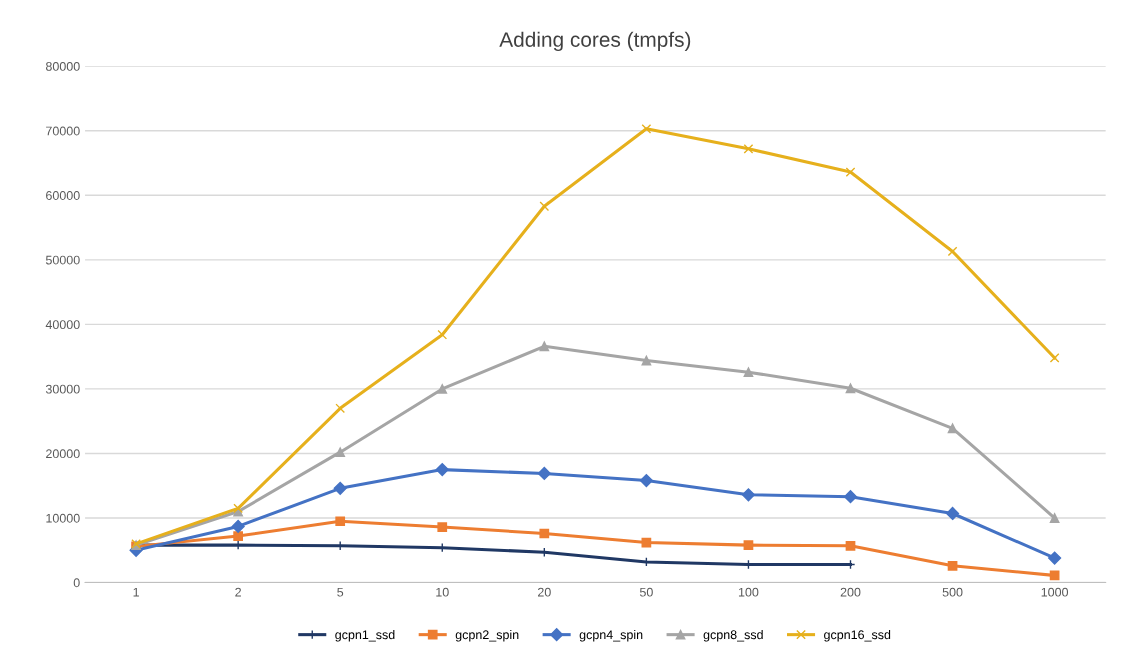 Image resolution: width=1134 pixels, height=662 pixels. Describe the element at coordinates (748, 592) in the screenshot. I see `x-tick-label: 100` at that location.